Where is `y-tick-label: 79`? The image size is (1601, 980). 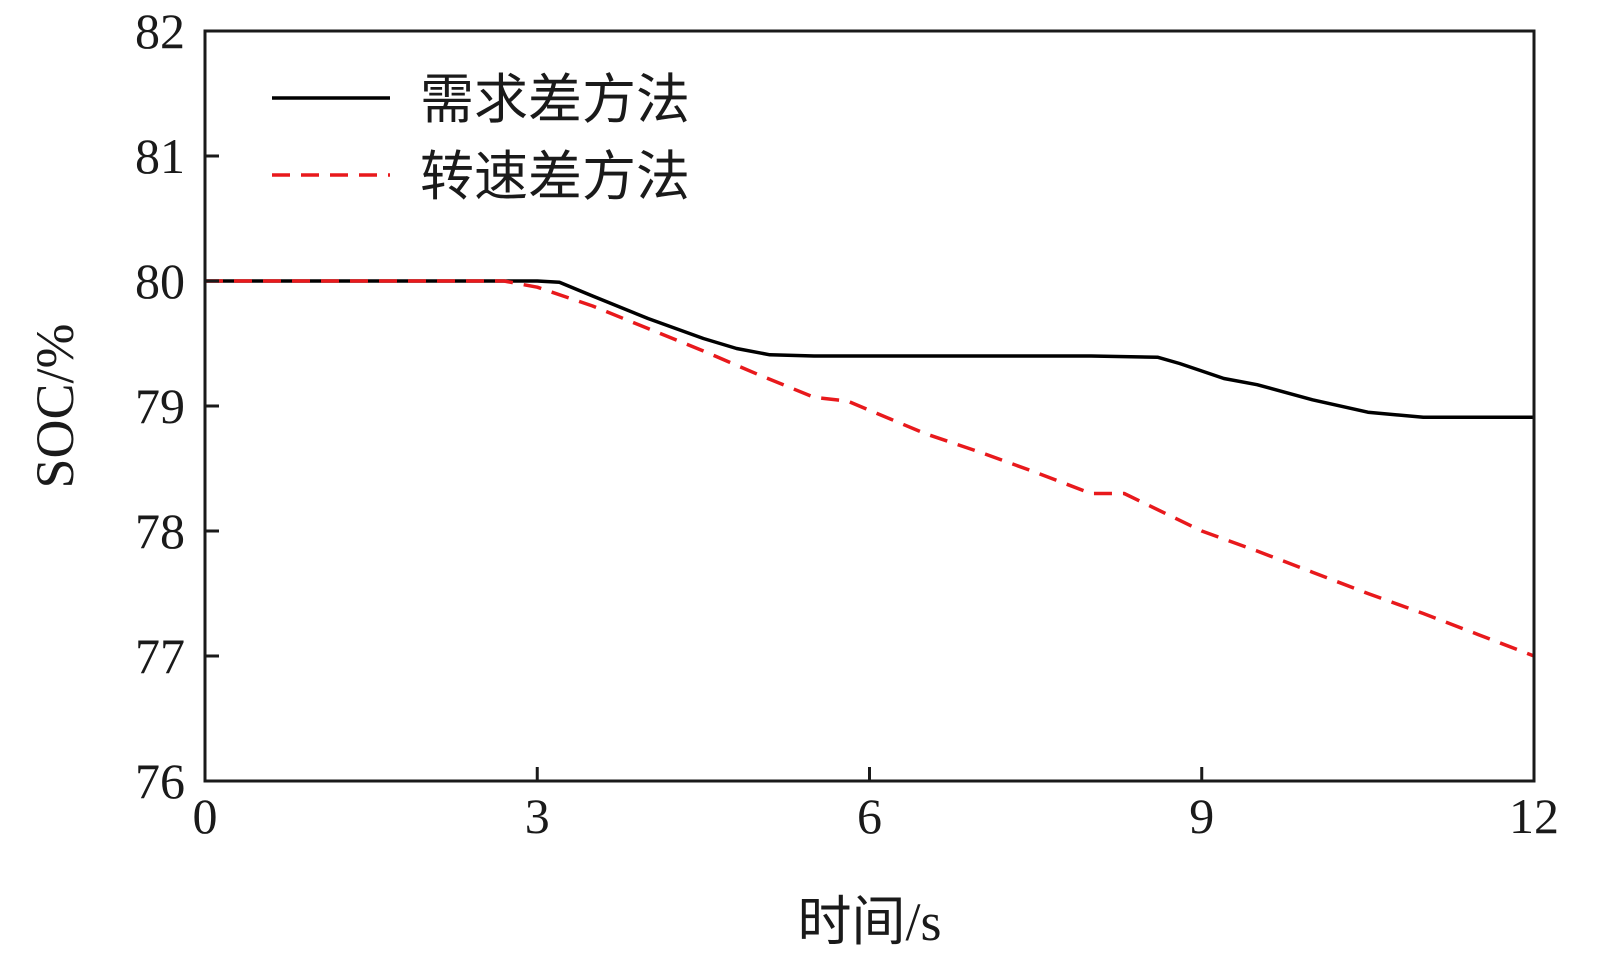
y-tick-label: 79 is located at coordinates (160, 406).